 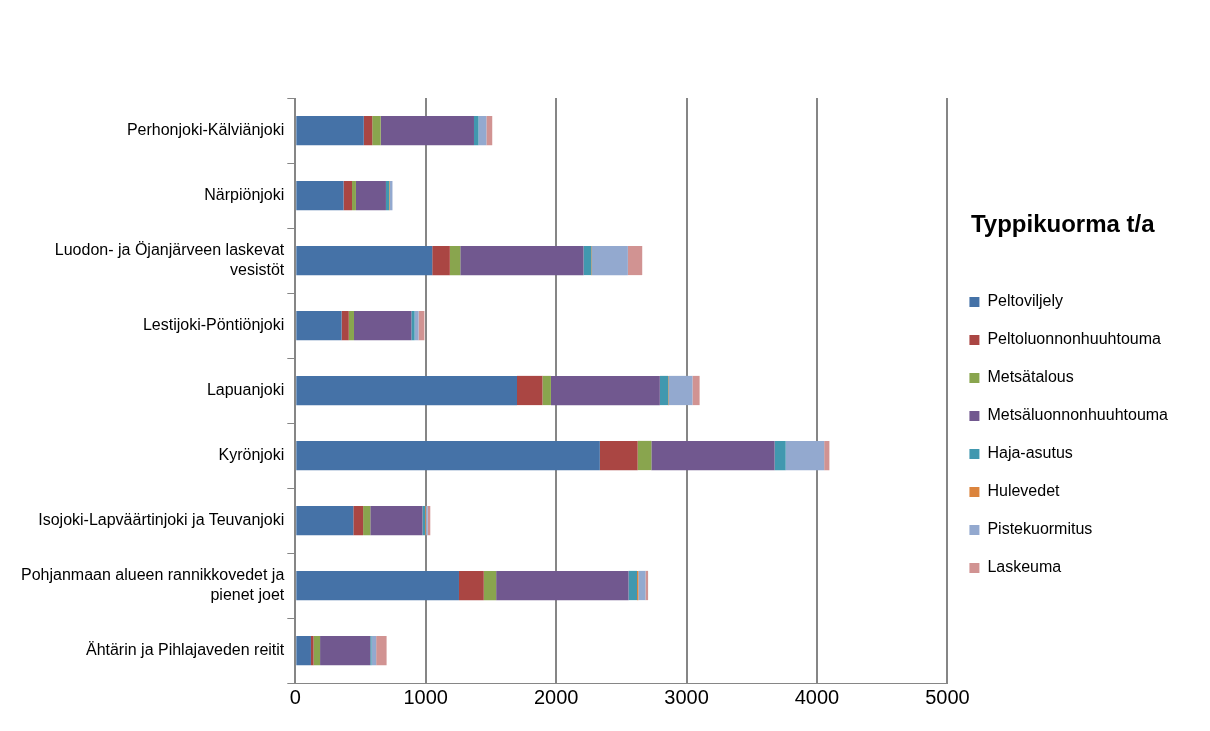 I want to click on legend-label: Haja-asutus, so click(x=1030, y=453).